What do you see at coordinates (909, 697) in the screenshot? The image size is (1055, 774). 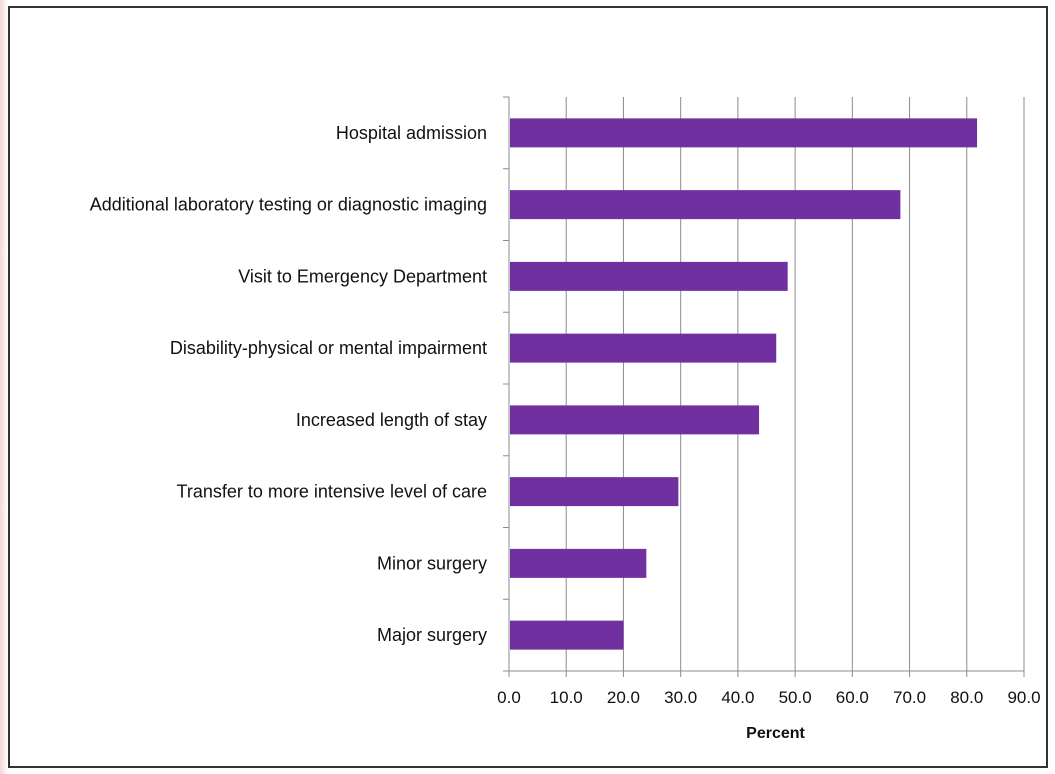 I see `x-tick-label: 70.0` at bounding box center [909, 697].